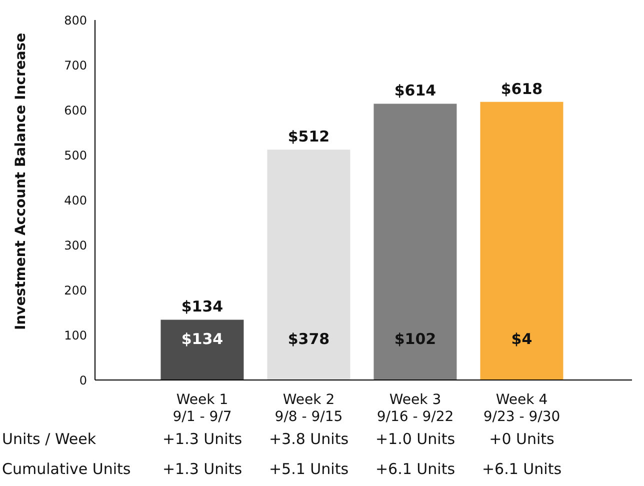  What do you see at coordinates (75, 65) in the screenshot?
I see `y-tick-label: 700` at bounding box center [75, 65].